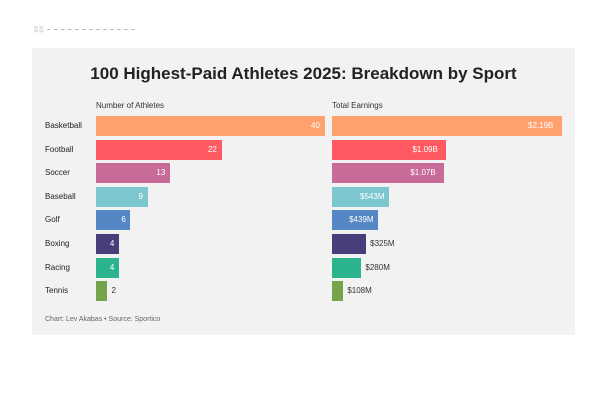 The image size is (600, 400). Describe the element at coordinates (140, 196) in the screenshot. I see `athletes-value-baseball: 9` at that location.